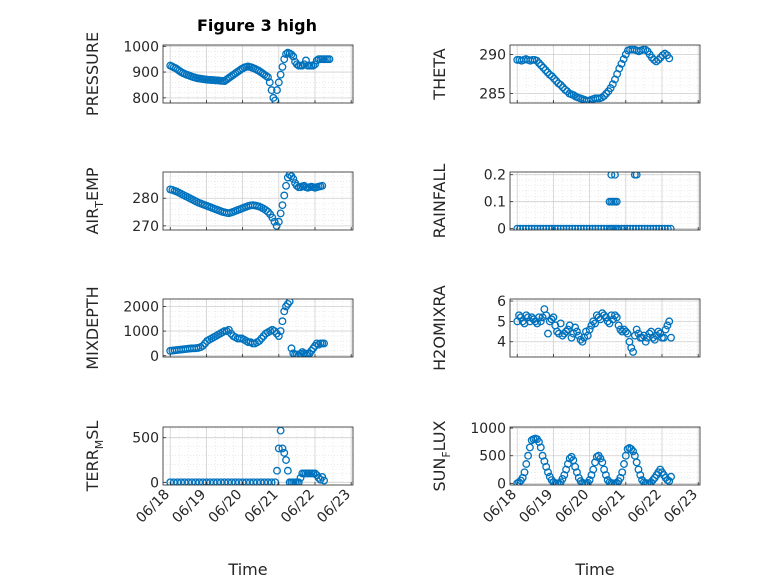 This screenshot has height=583, width=778. I want to click on y-axis-label: AIRTEMP, so click(94, 200).